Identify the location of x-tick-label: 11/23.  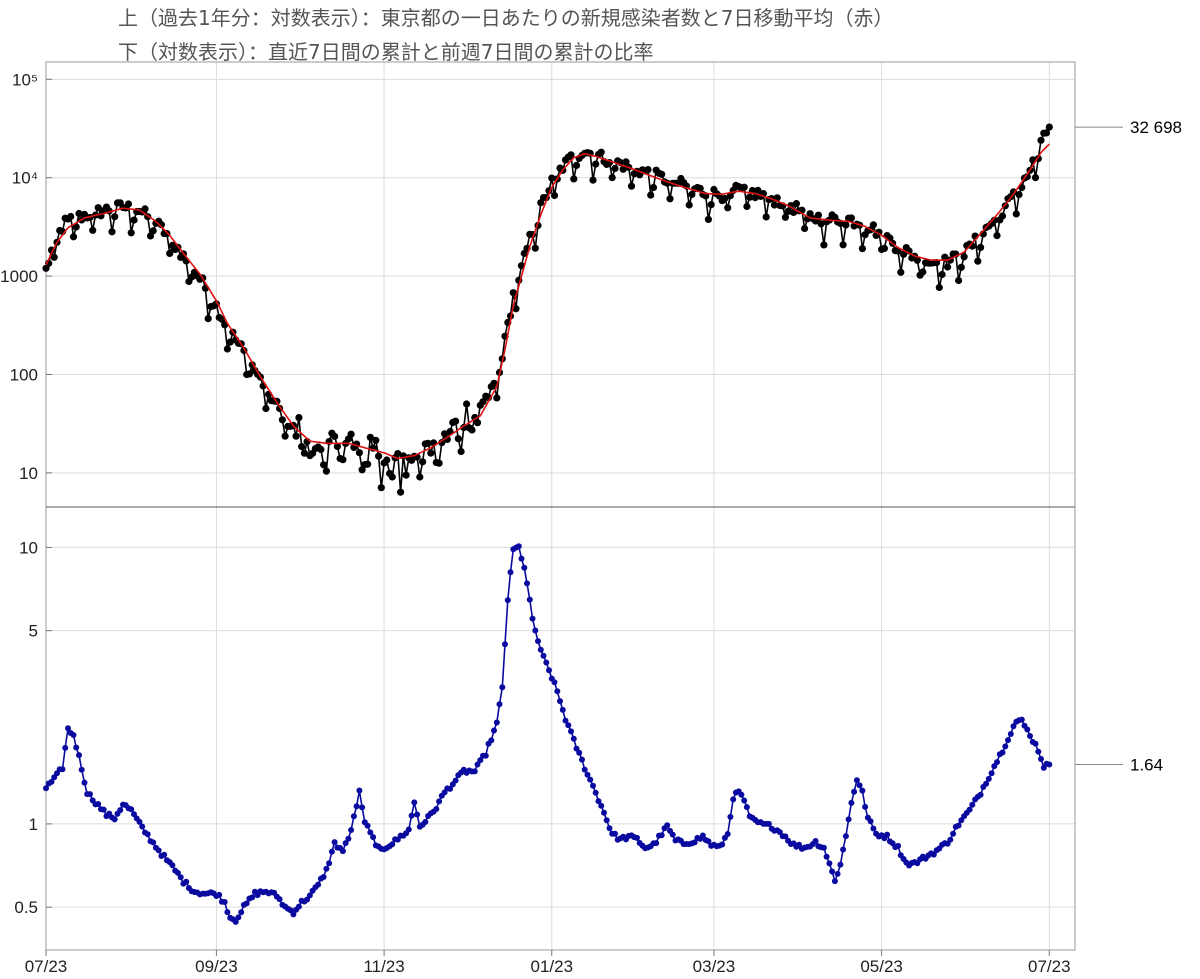
(383, 966).